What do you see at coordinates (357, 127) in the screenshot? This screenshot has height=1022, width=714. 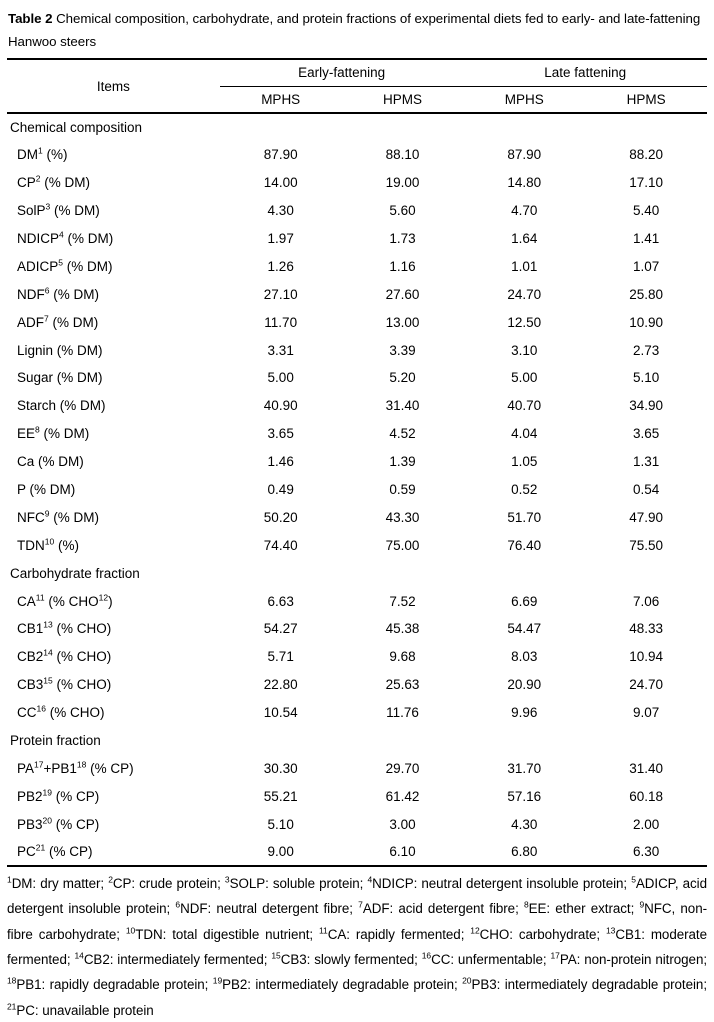 I see `section-header-row: Chemical composition` at bounding box center [357, 127].